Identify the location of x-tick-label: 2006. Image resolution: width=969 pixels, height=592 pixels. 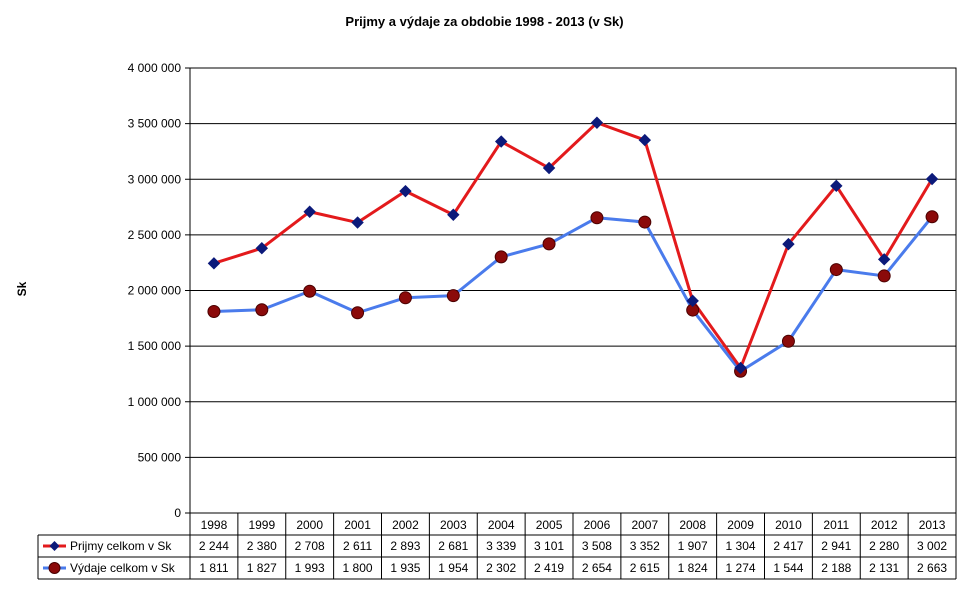
(597, 525).